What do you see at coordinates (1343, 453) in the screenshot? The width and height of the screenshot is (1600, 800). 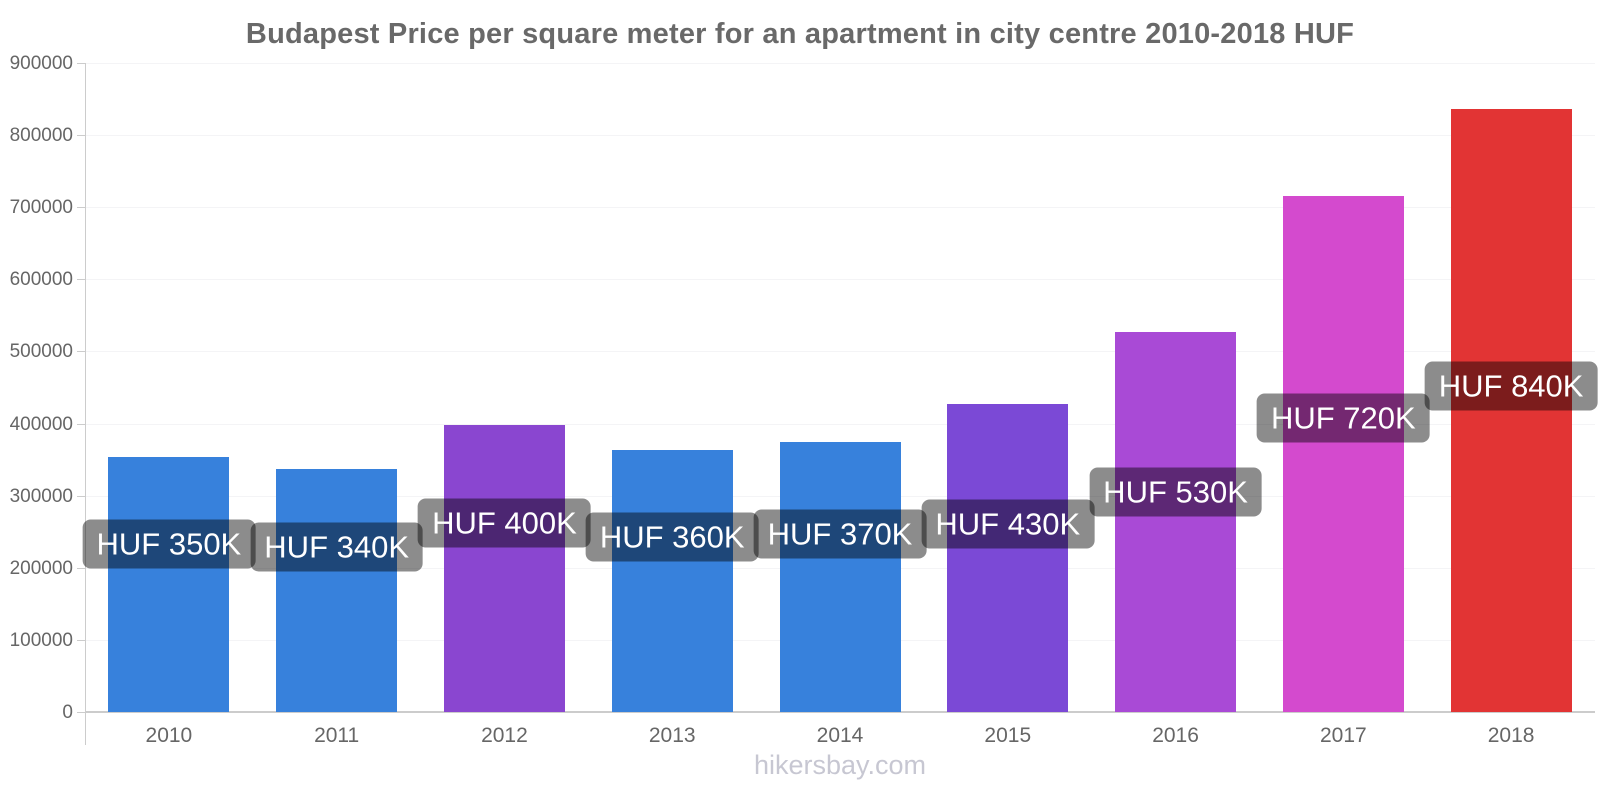 I see `bar-2017` at bounding box center [1343, 453].